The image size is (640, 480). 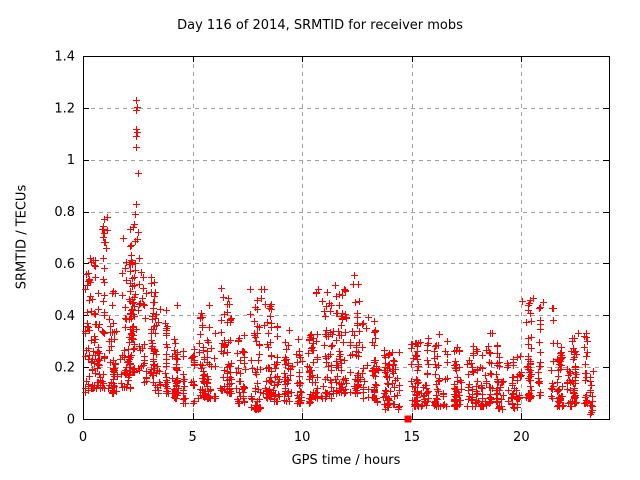 What do you see at coordinates (64, 239) in the screenshot?
I see `y-tick-labels: 0 0.2 0.4 0.6 0.8 1 1.2 1.4` at bounding box center [64, 239].